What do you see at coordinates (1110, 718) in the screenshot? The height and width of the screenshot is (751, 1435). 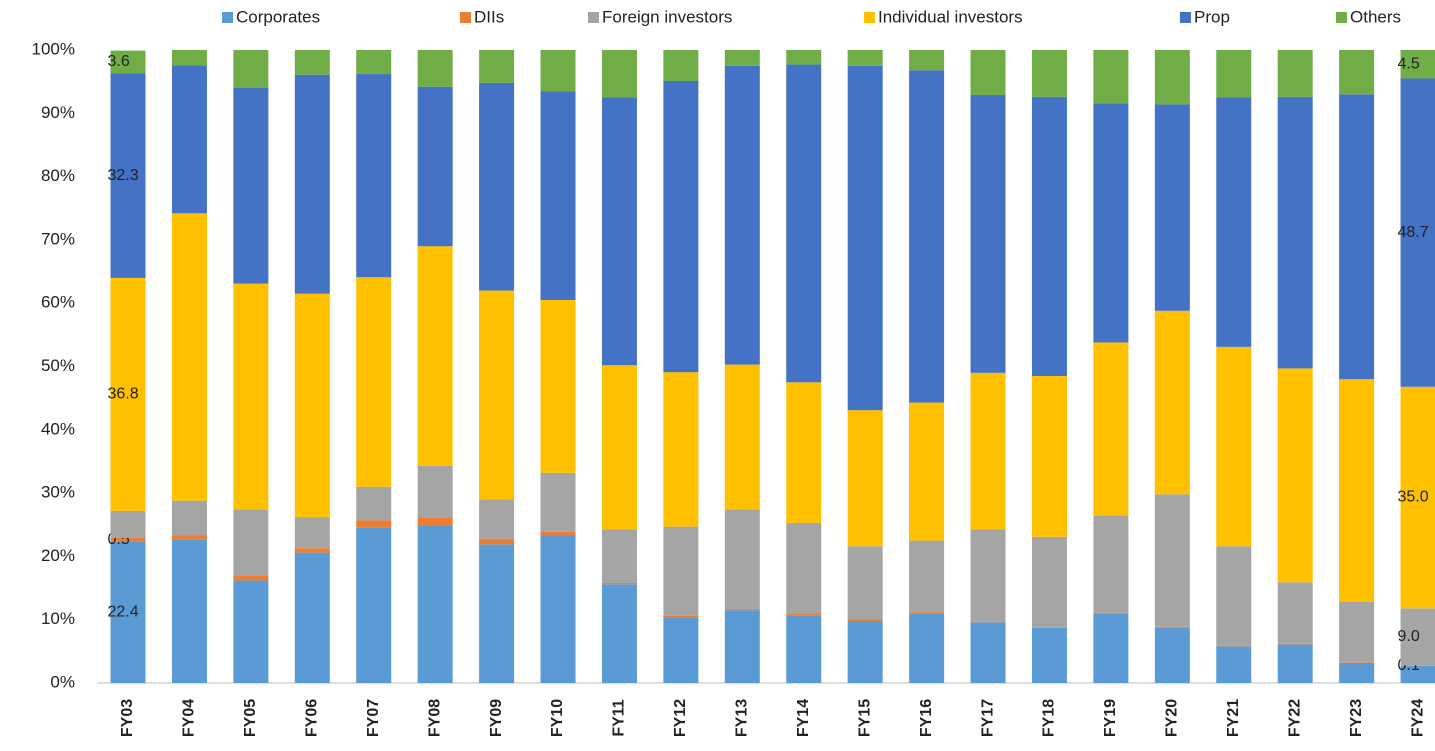 I see `x-tick-label: FY19` at bounding box center [1110, 718].